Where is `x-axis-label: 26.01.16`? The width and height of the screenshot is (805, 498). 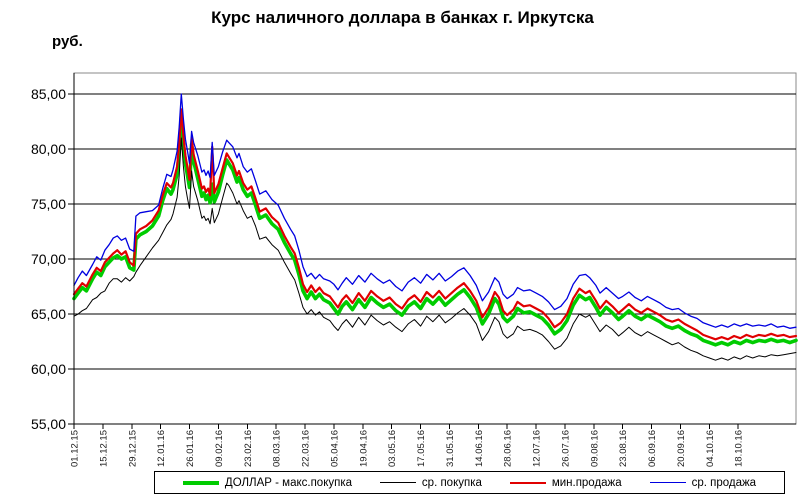
x-axis-label: 26.01.16 is located at coordinates (190, 448).